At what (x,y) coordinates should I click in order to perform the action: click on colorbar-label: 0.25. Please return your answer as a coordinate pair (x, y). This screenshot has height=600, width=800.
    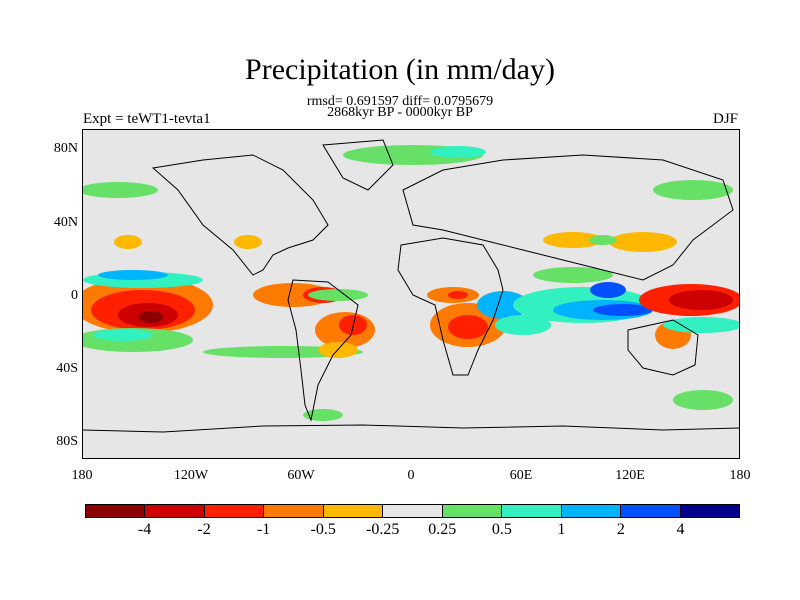
    Looking at the image, I should click on (442, 529).